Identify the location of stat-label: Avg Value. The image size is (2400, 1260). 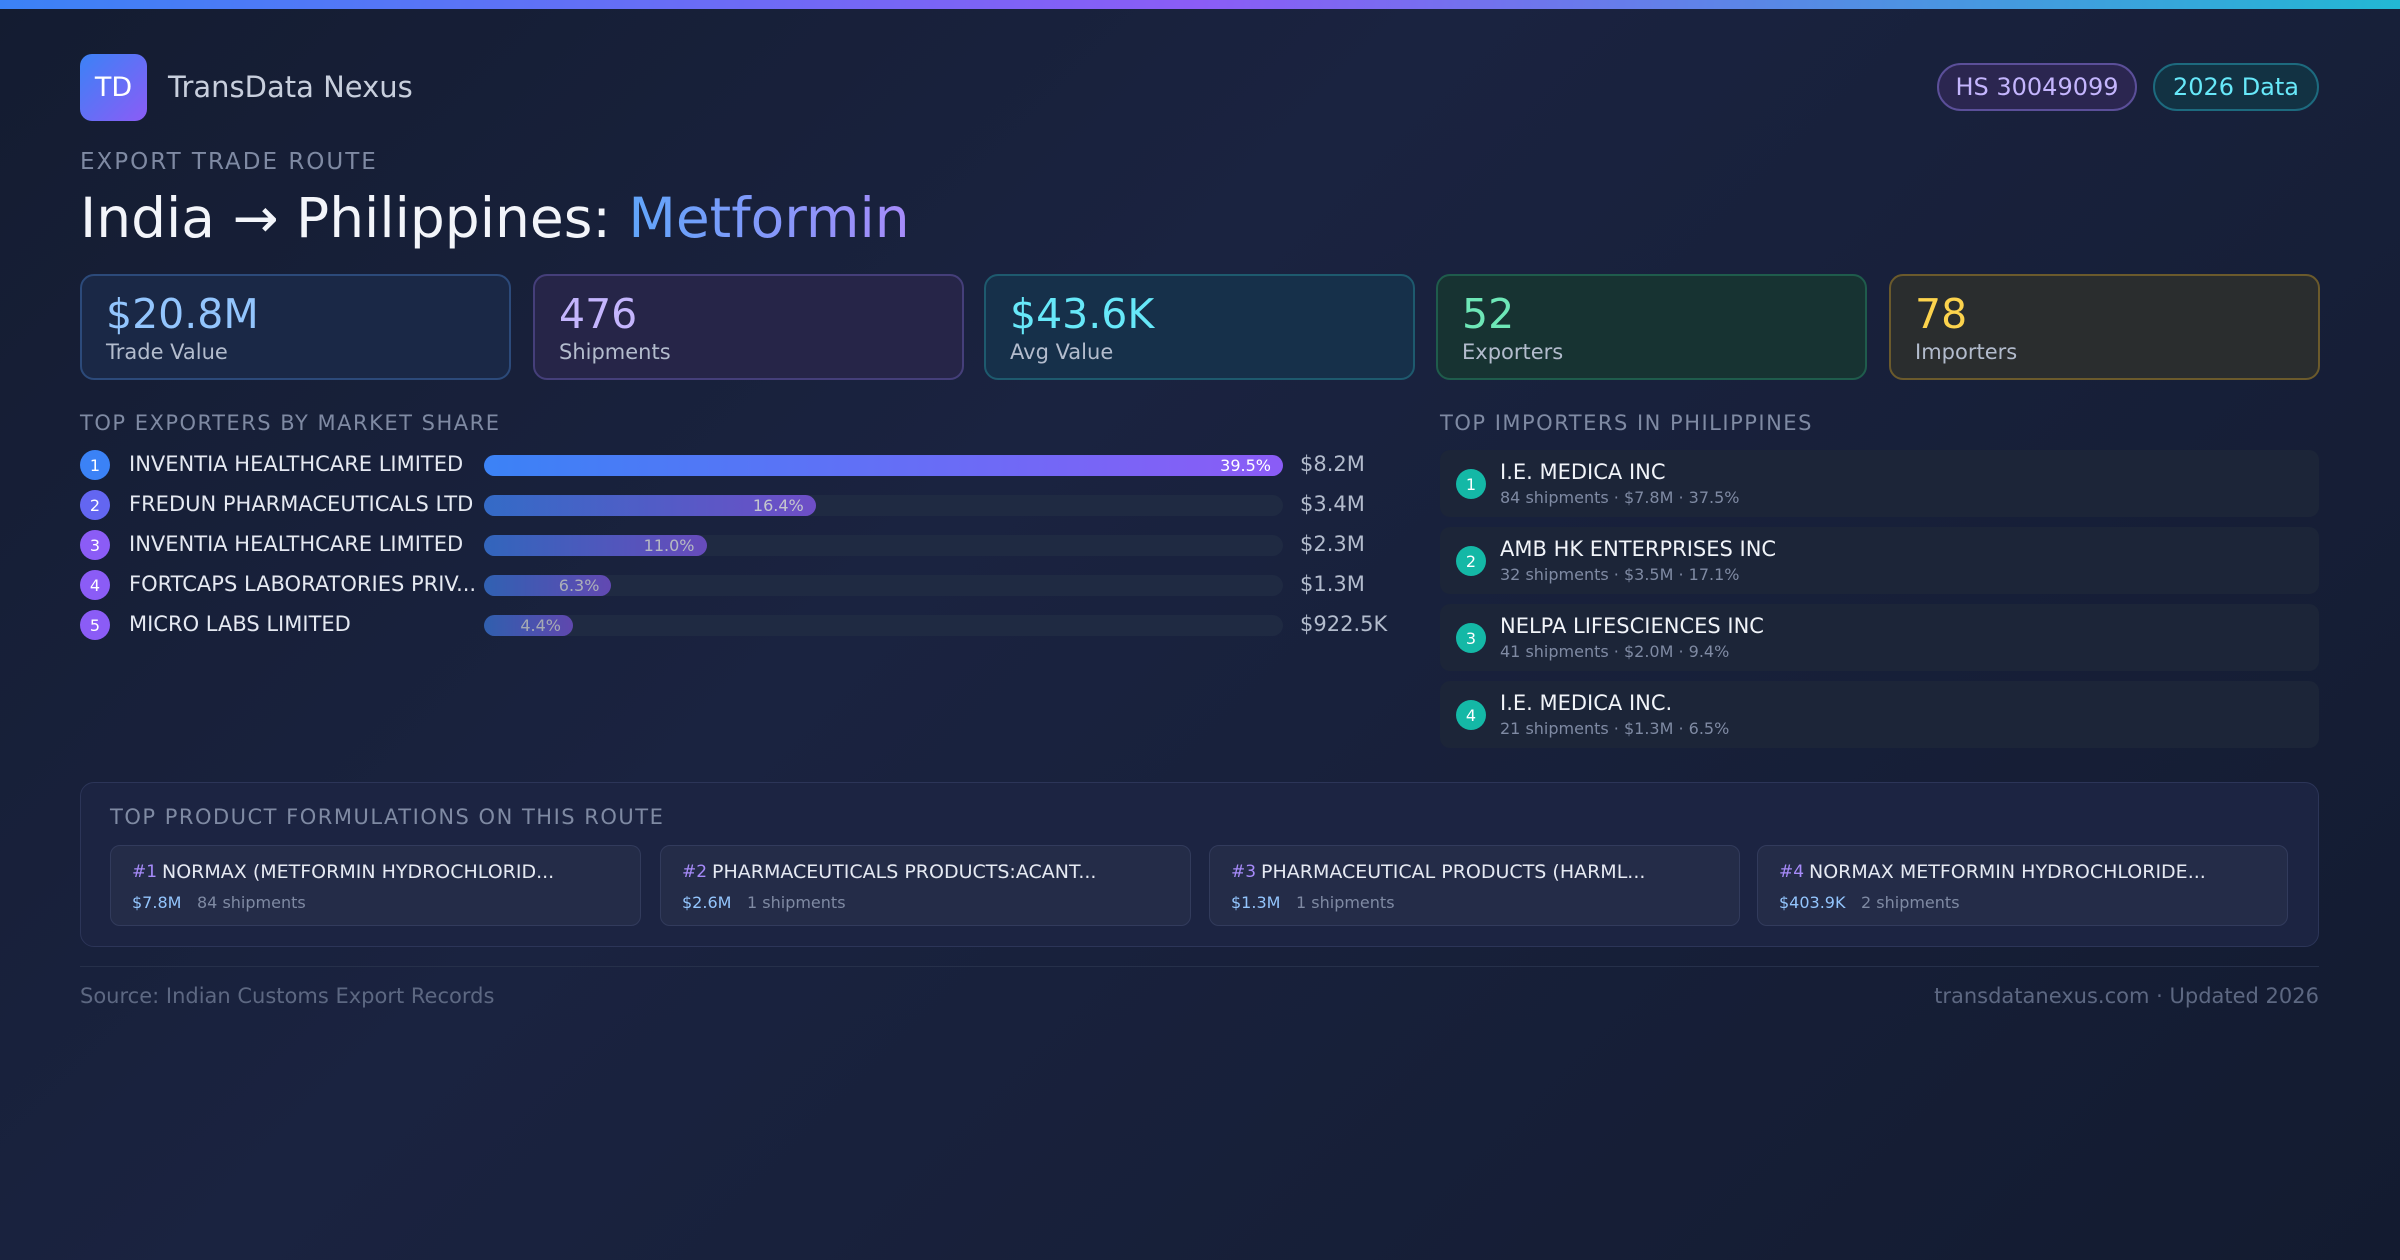
(1062, 352).